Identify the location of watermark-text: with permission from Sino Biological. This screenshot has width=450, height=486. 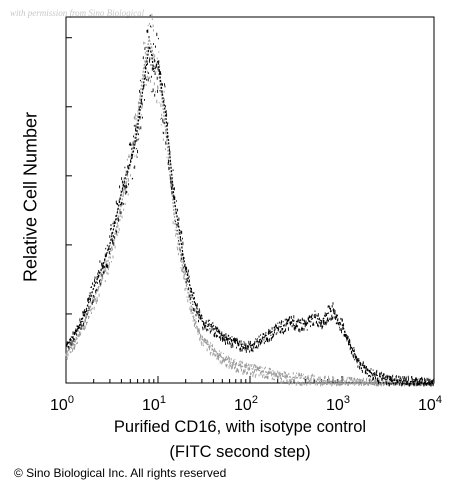
(77, 13).